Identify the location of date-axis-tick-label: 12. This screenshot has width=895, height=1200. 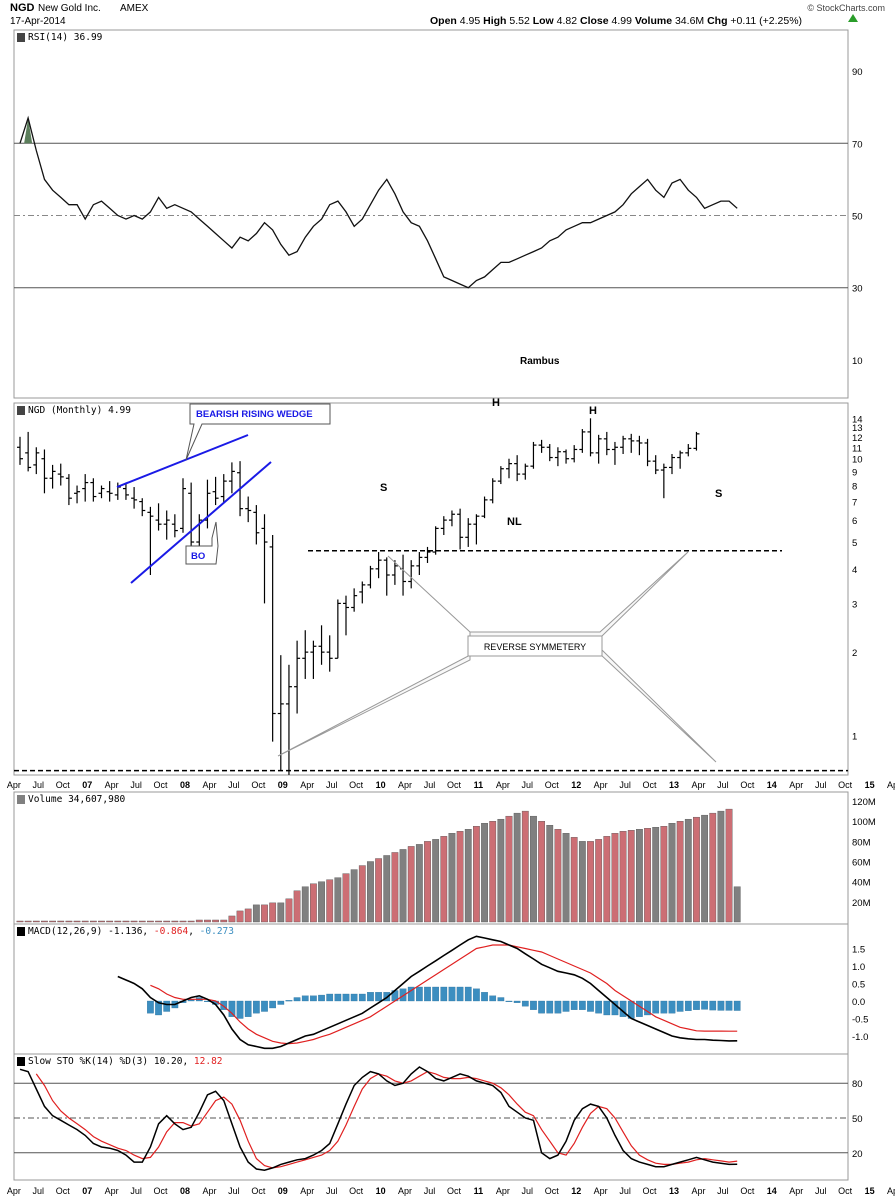
(576, 785).